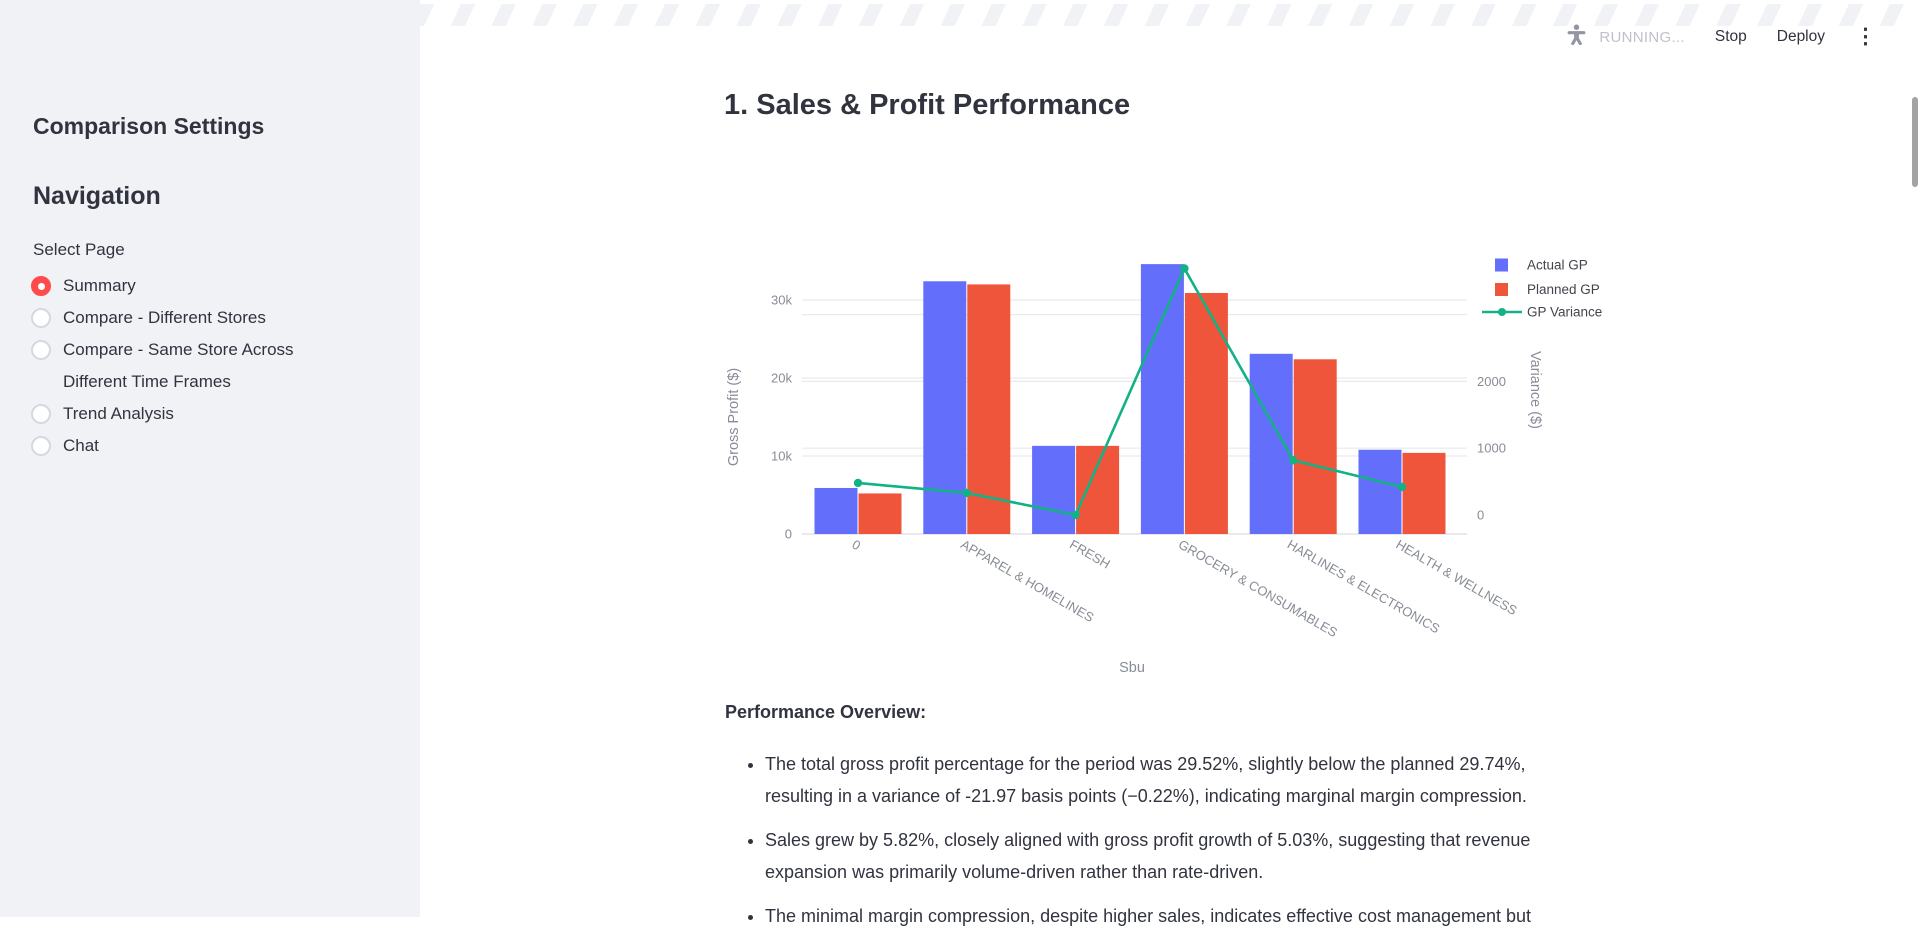 Image resolution: width=1920 pixels, height=944 pixels. Describe the element at coordinates (1130, 391) in the screenshot. I see `variance-line` at that location.